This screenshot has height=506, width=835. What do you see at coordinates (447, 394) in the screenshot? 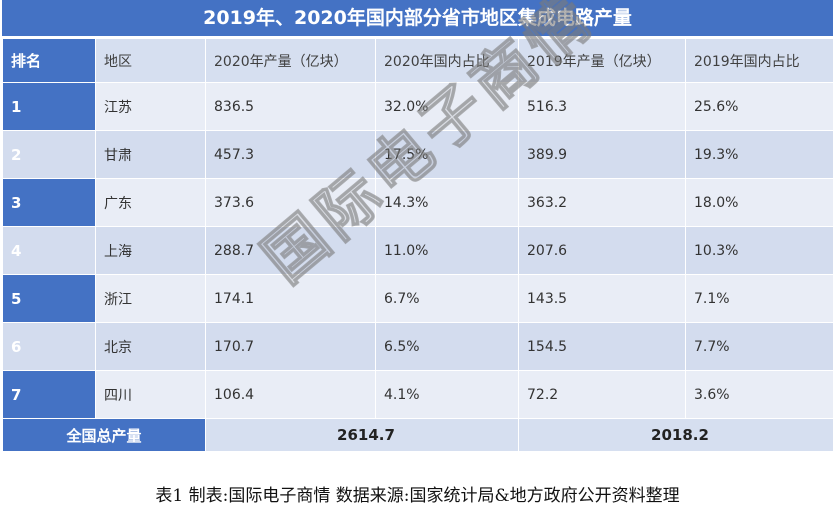
I see `share-2020-cell: 4.1%` at bounding box center [447, 394].